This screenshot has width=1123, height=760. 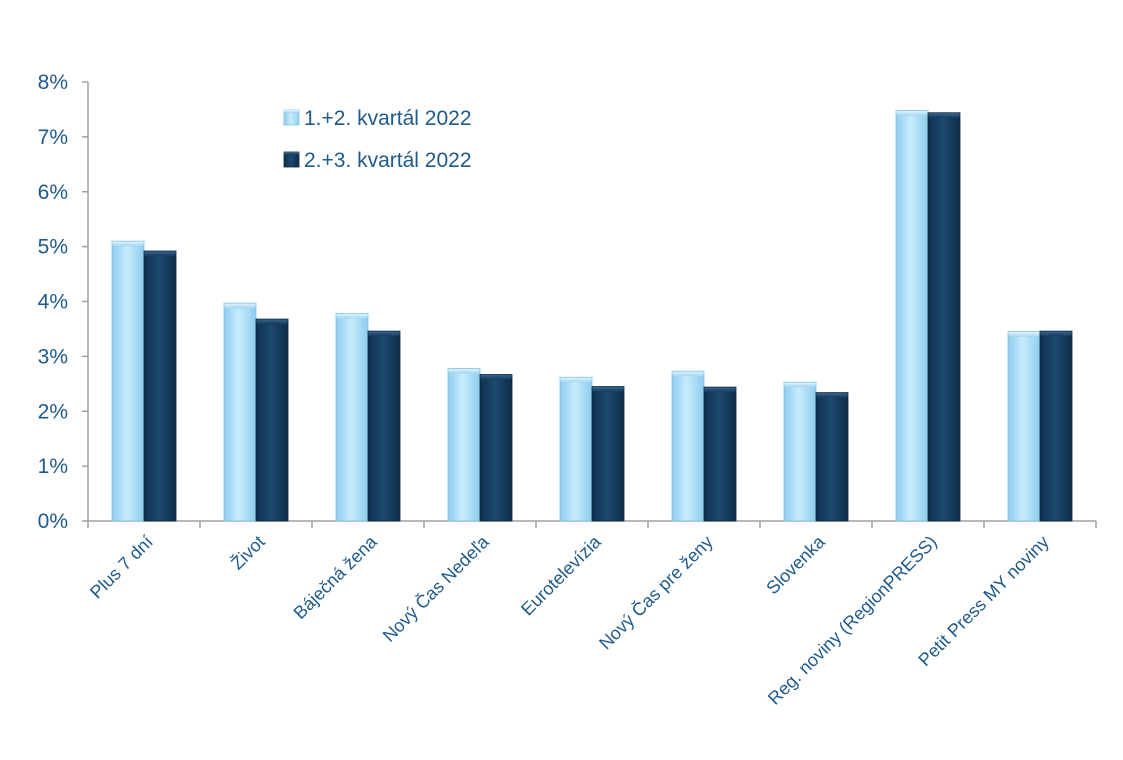 What do you see at coordinates (248, 553) in the screenshot?
I see `x-tick-label: Život` at bounding box center [248, 553].